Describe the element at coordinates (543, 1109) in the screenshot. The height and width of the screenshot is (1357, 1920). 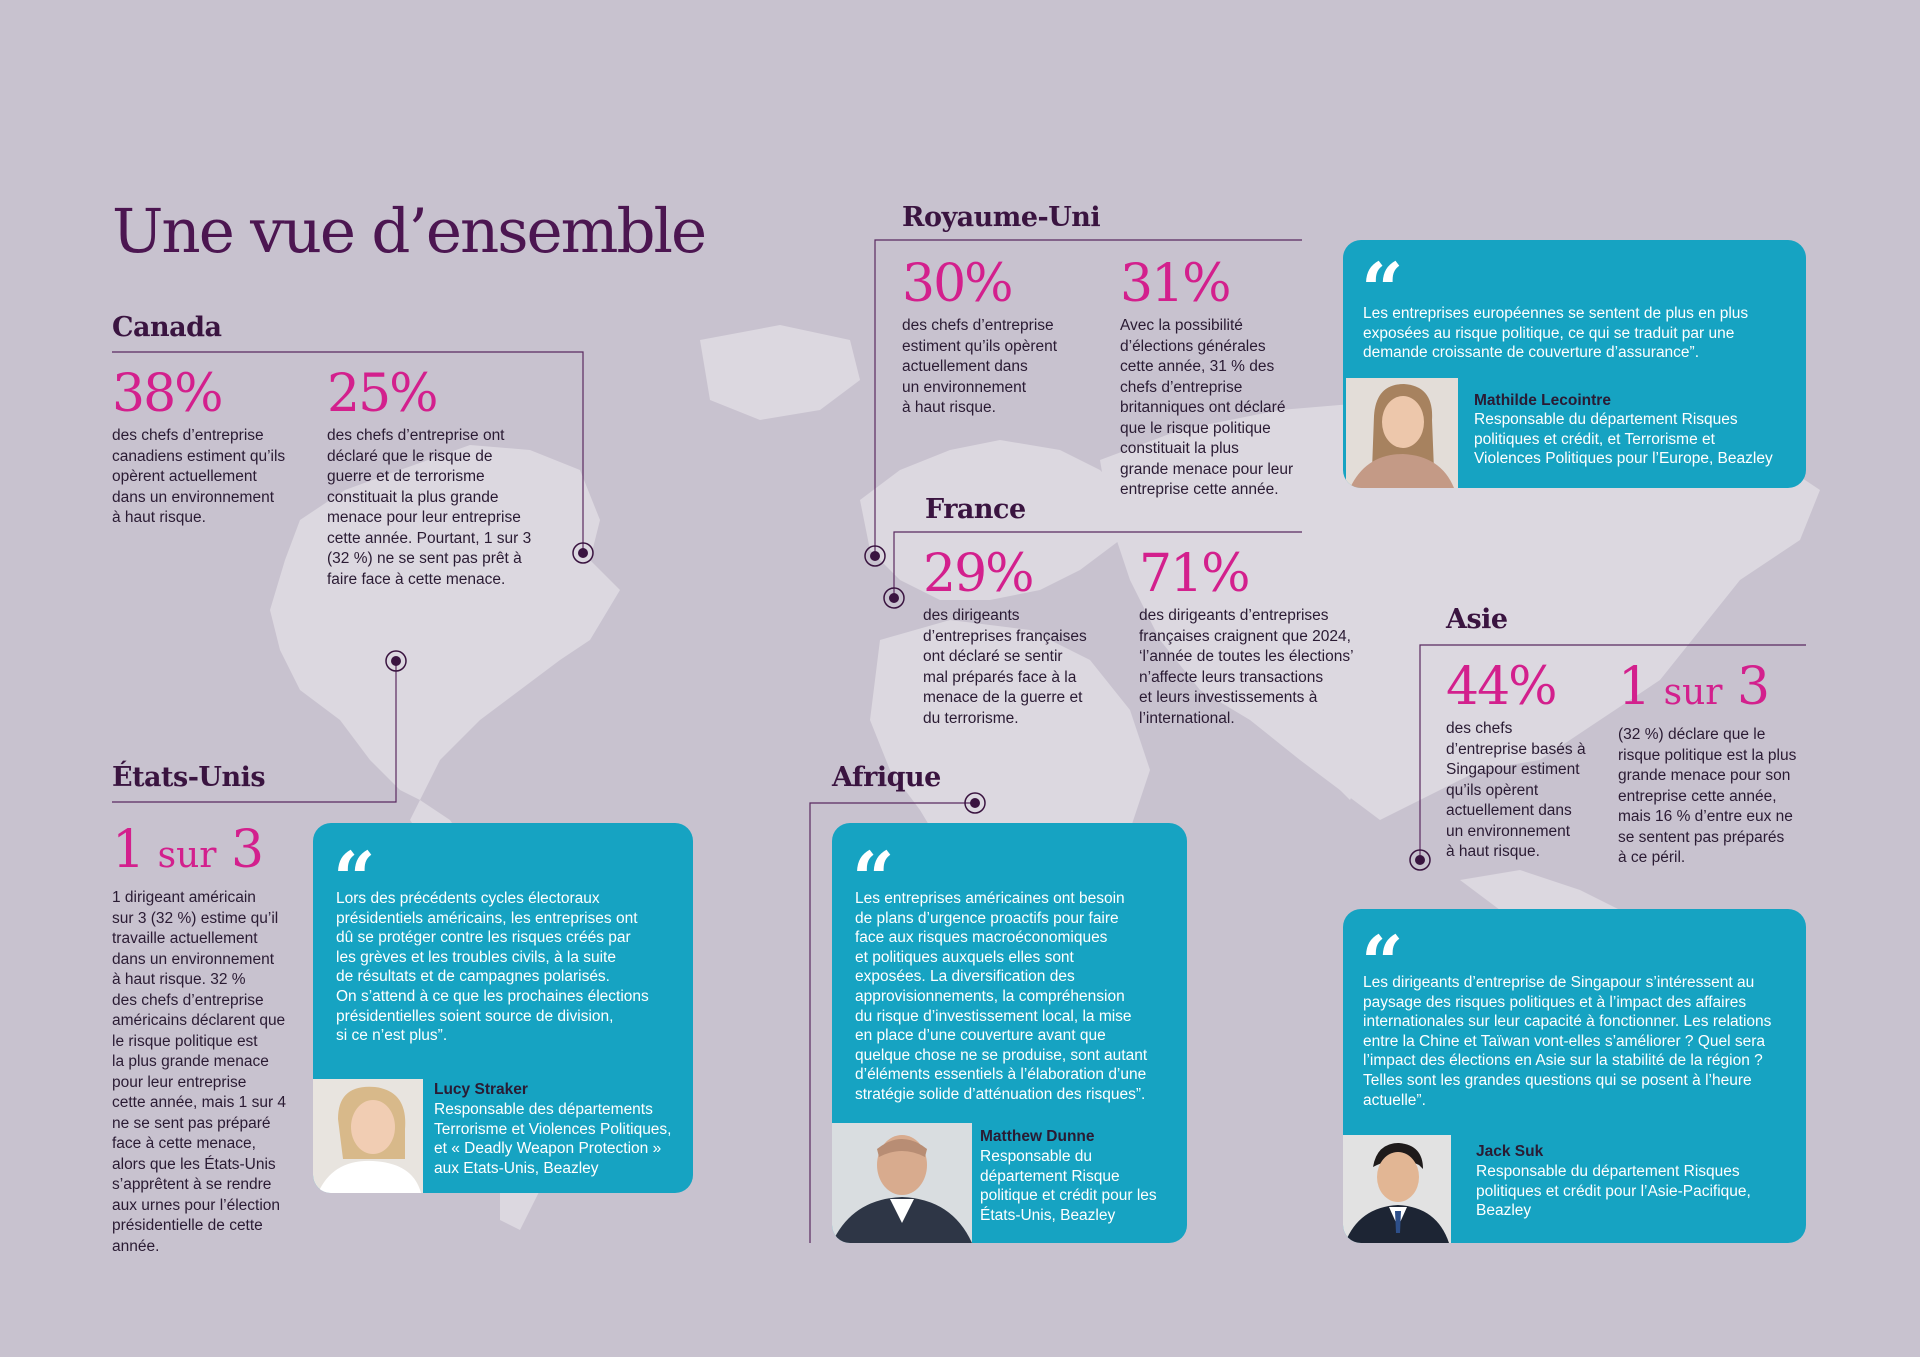
I see `text-line: Responsable des départements` at that location.